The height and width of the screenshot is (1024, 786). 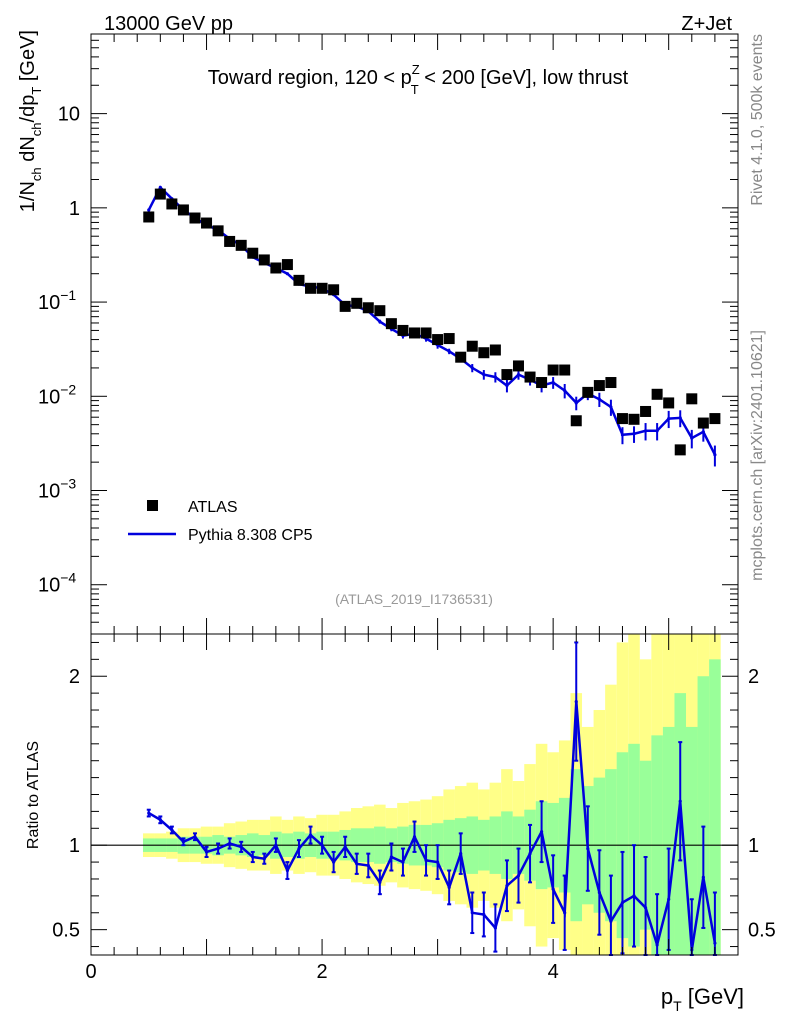 I want to click on x-tick-label: 2, so click(x=322, y=972).